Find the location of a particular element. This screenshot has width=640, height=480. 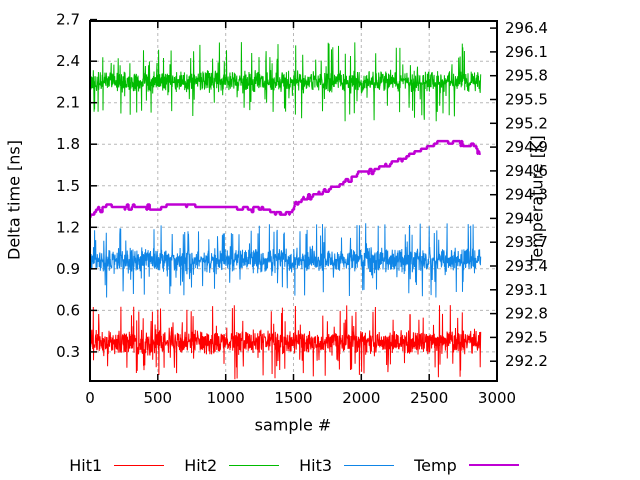

right-tick-label: 293.7 is located at coordinates (526, 242).